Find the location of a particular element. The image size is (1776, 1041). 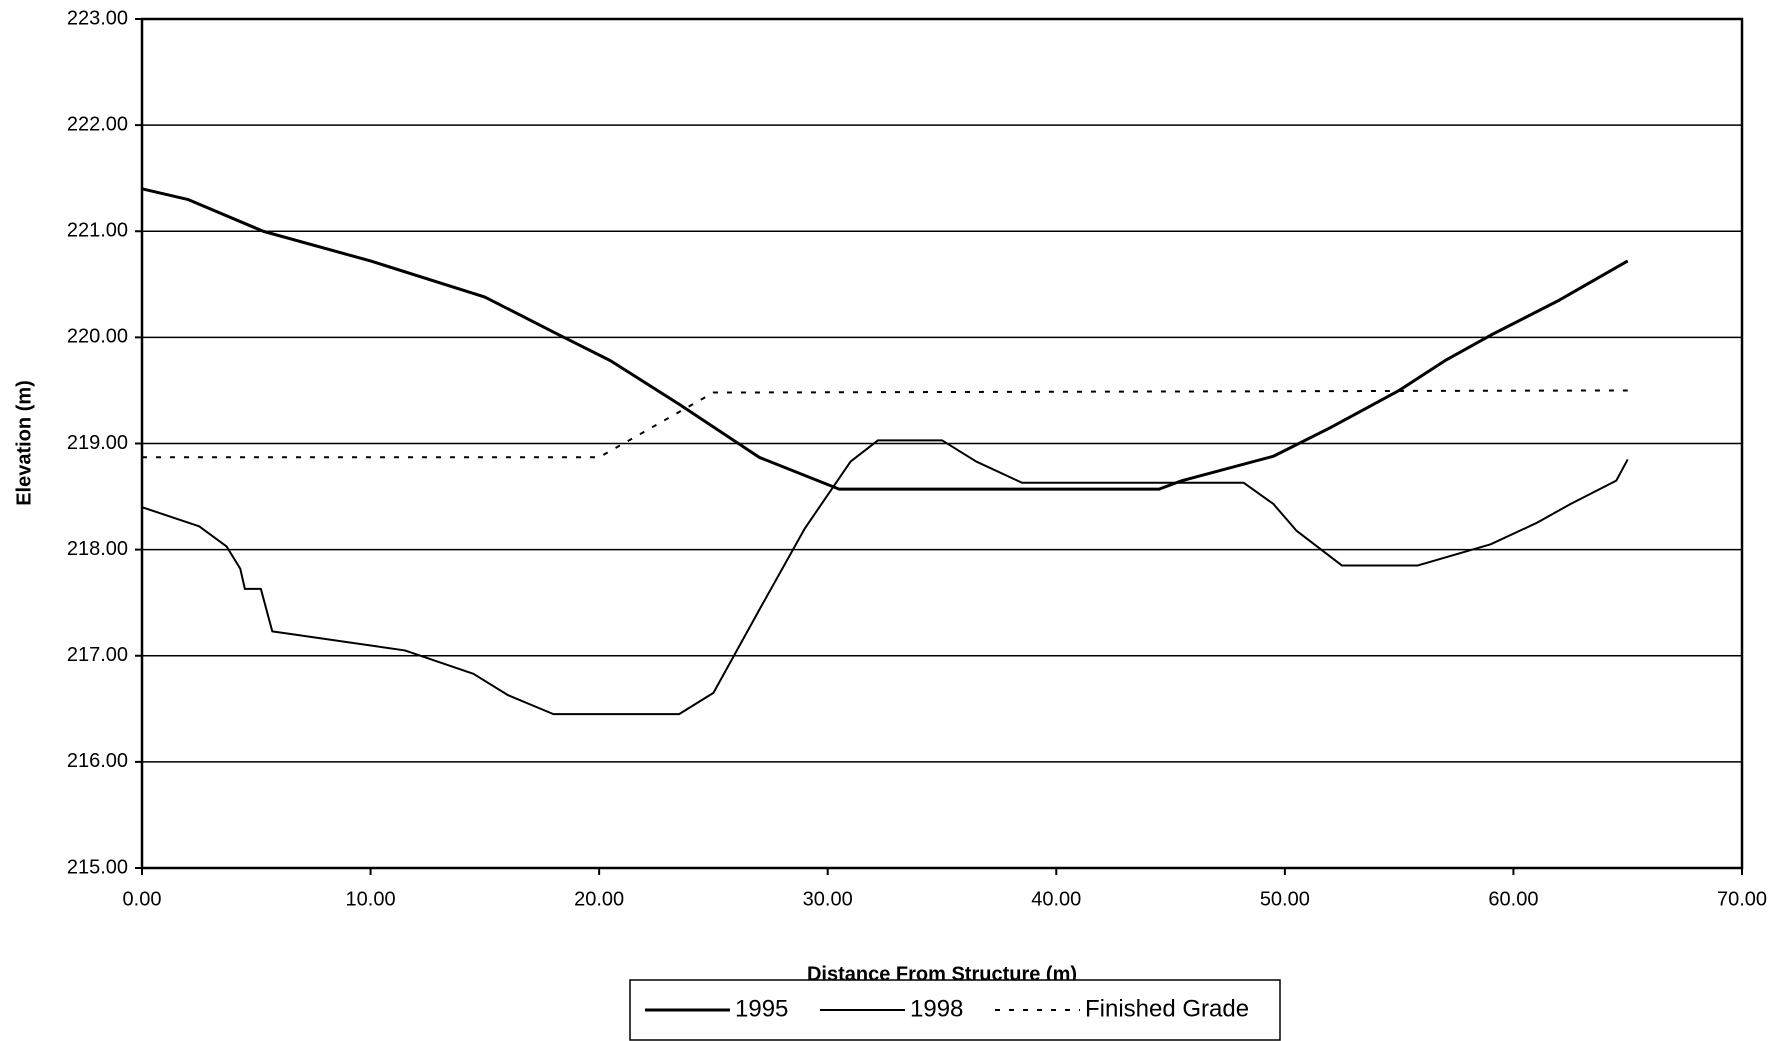

y-tick-label: 220.00 is located at coordinates (97, 337).